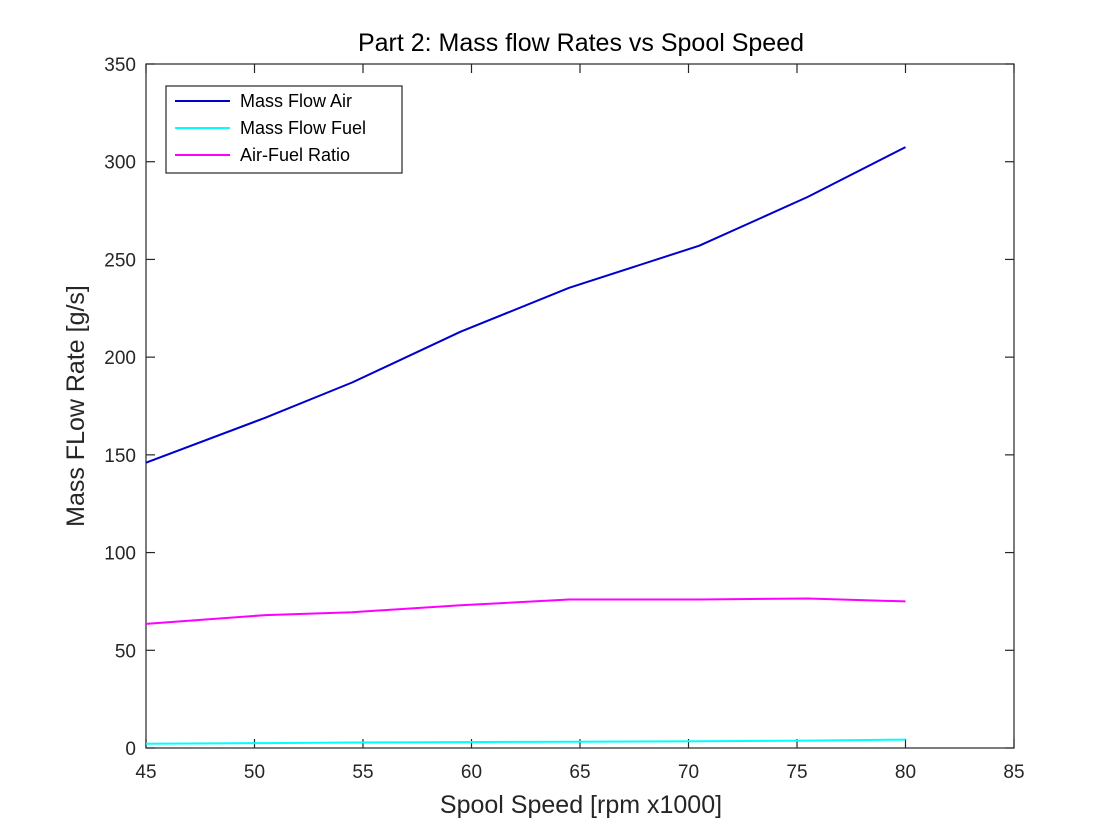 The image size is (1120, 840). Describe the element at coordinates (120, 163) in the screenshot. I see `y-tick-label: 300` at that location.